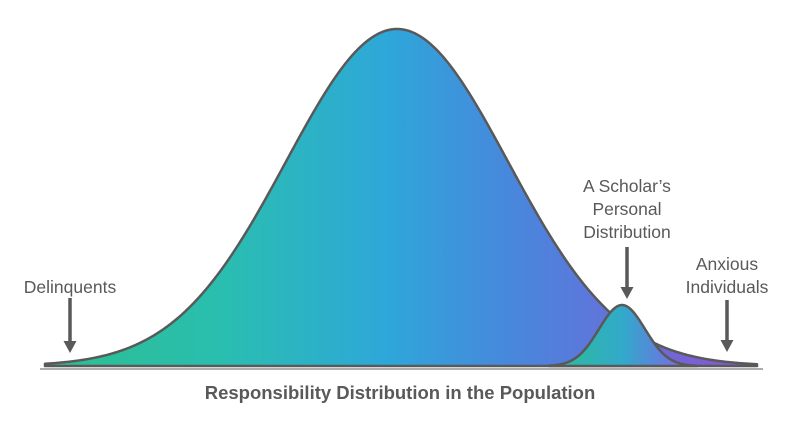 This screenshot has height=434, width=800. I want to click on delinquents-label: Delinquents, so click(70, 287).